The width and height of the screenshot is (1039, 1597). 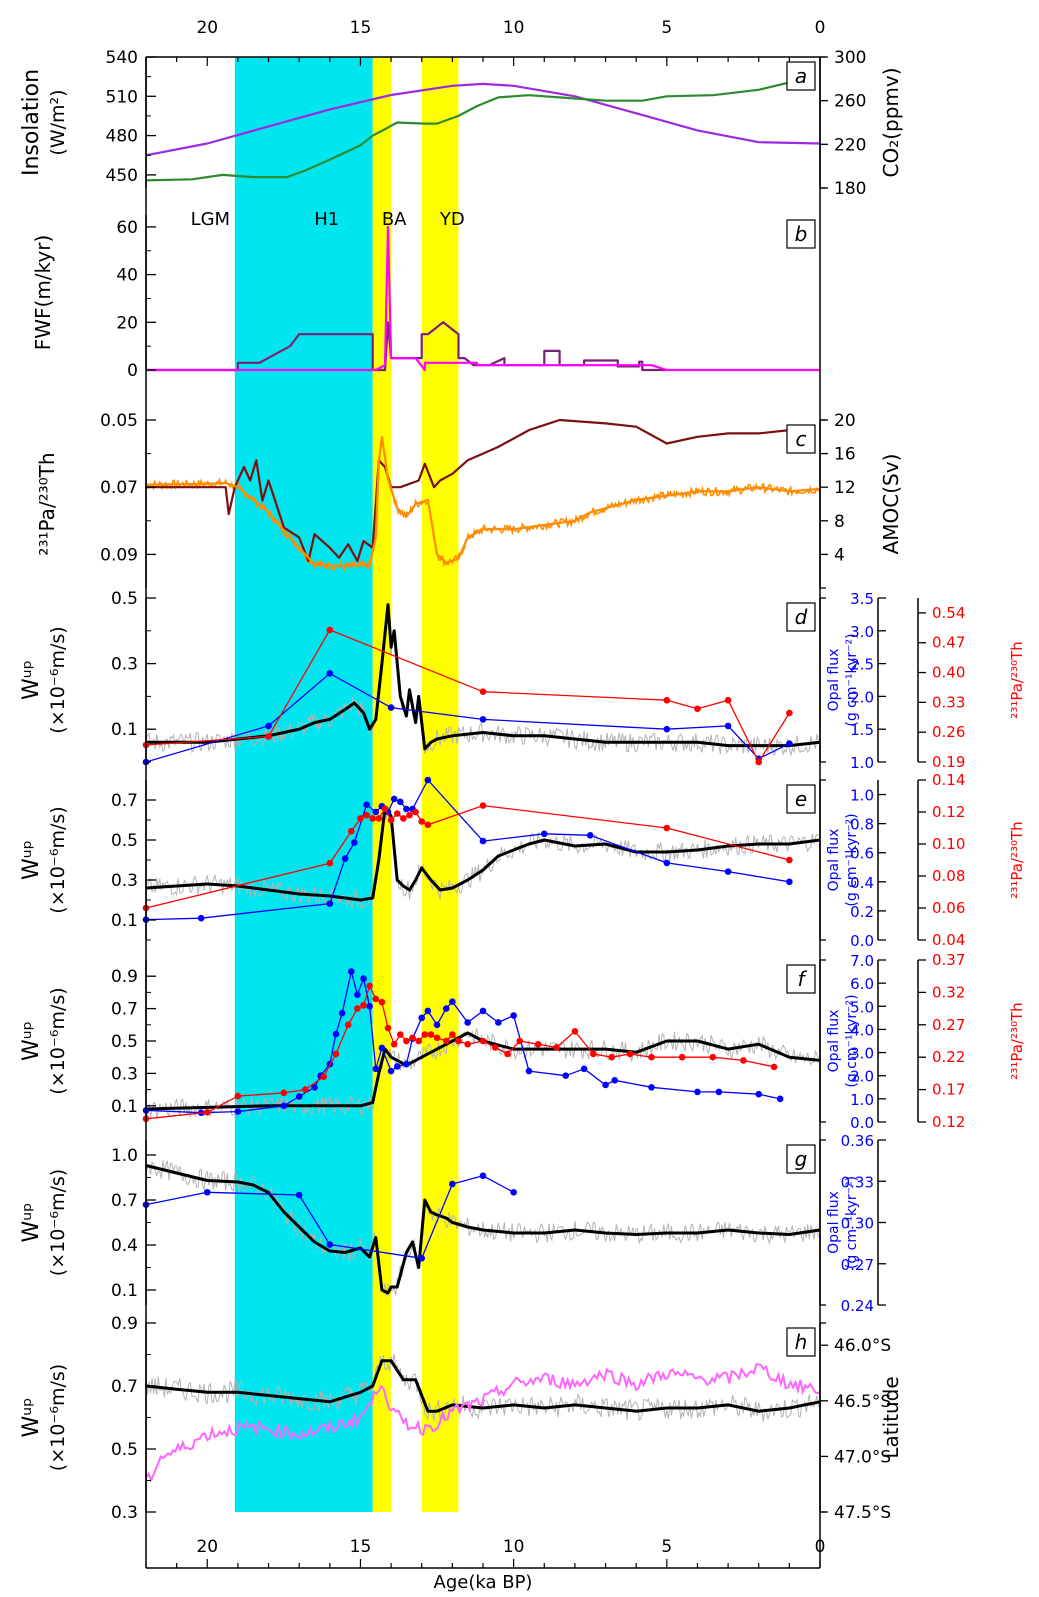 What do you see at coordinates (862, 961) in the screenshot?
I see `right-tick-label: 7.0` at bounding box center [862, 961].